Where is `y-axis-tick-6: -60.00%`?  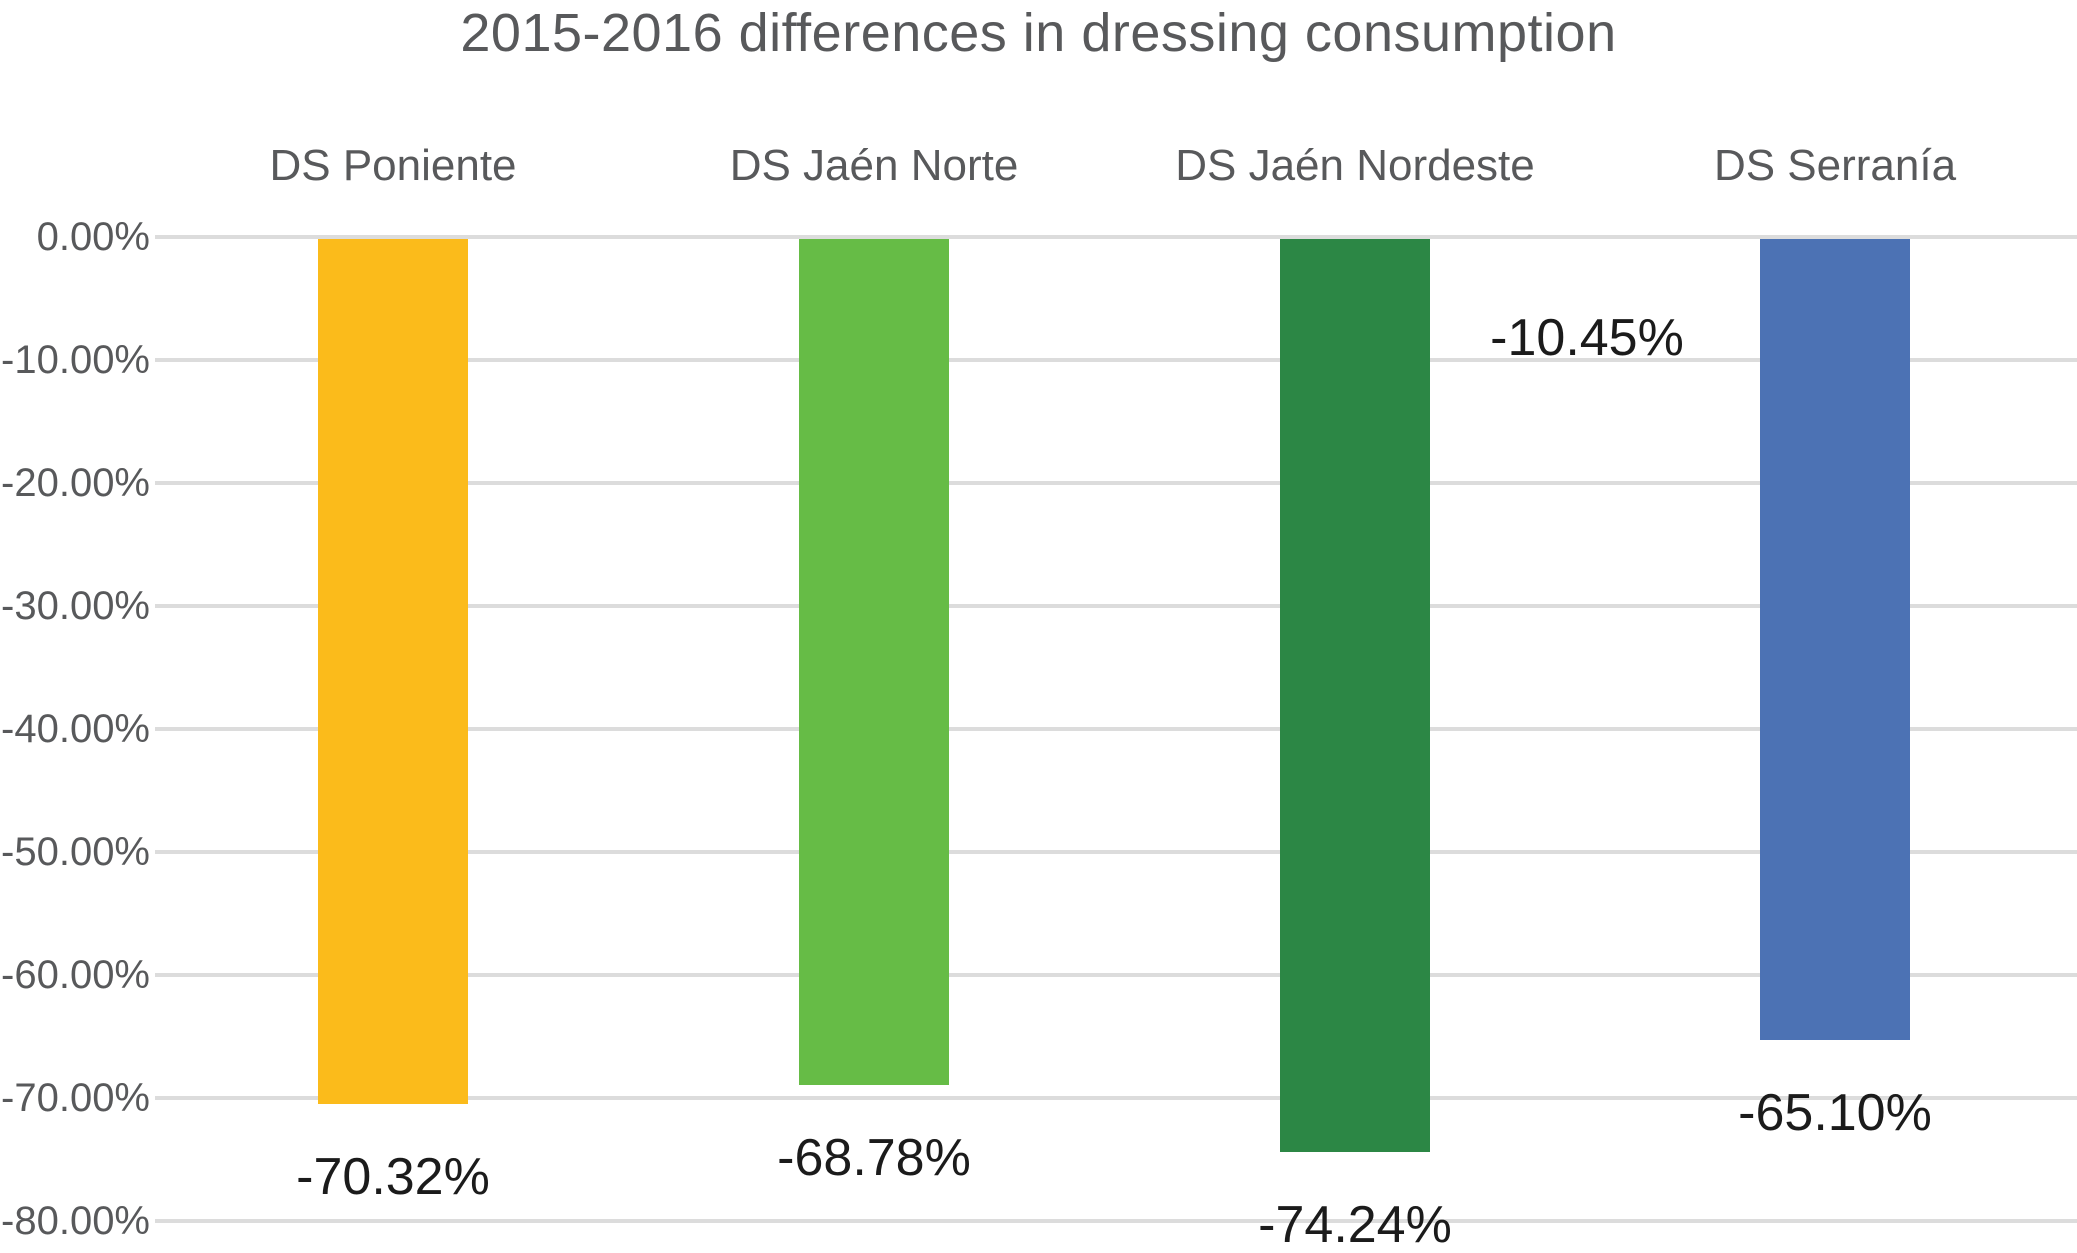 y-axis-tick-6: -60.00% is located at coordinates (75, 975).